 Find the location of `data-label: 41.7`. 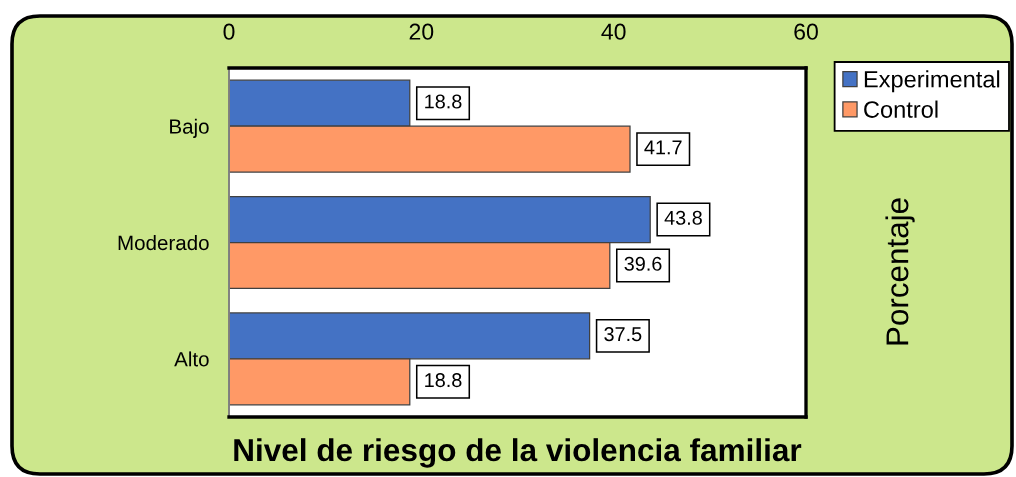

data-label: 41.7 is located at coordinates (663, 147).